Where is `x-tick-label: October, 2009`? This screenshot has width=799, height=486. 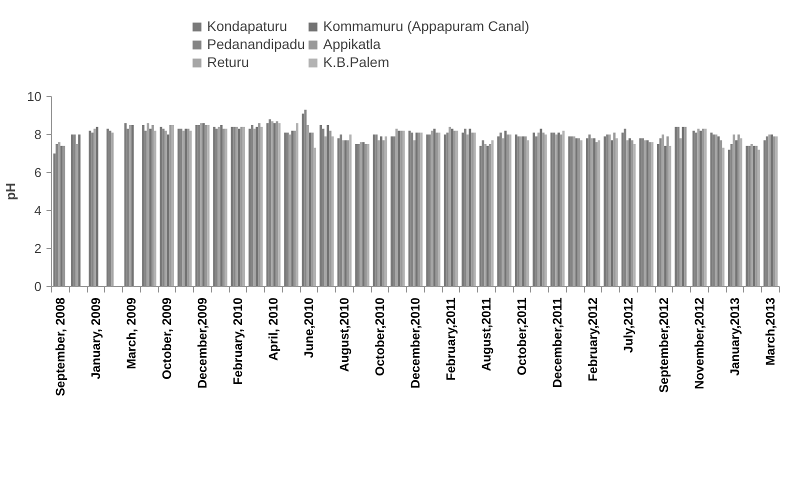 x-tick-label: October, 2009 is located at coordinates (167, 338).